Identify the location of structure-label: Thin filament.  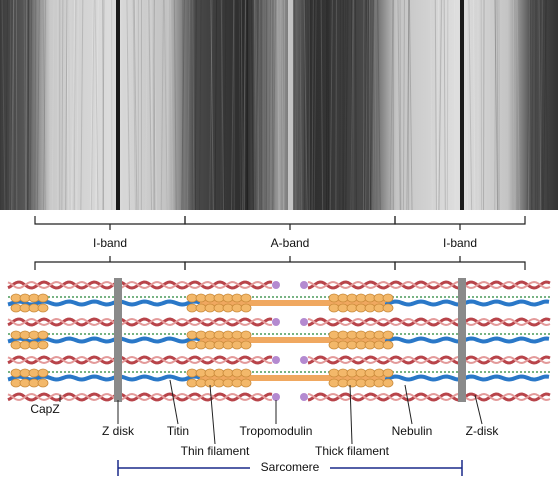
(215, 451).